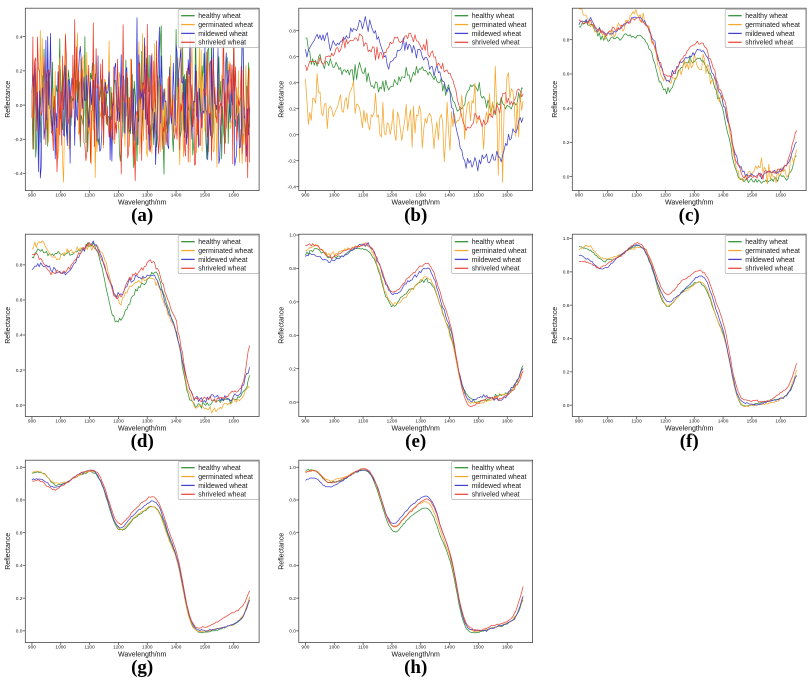 The width and height of the screenshot is (812, 681). Describe the element at coordinates (142, 667) in the screenshot. I see `svg-text: (g)` at that location.